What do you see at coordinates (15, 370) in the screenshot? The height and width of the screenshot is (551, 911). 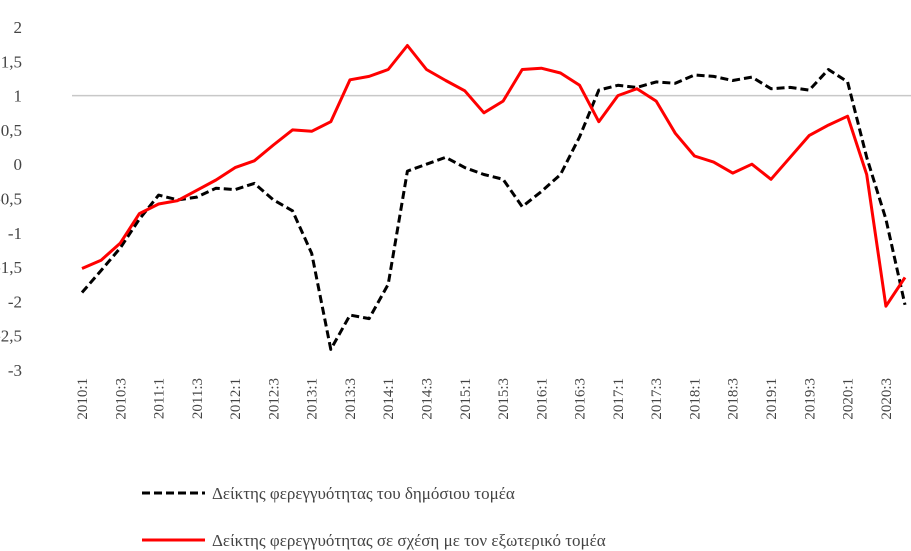 I see `y-tick-label: -3` at bounding box center [15, 370].